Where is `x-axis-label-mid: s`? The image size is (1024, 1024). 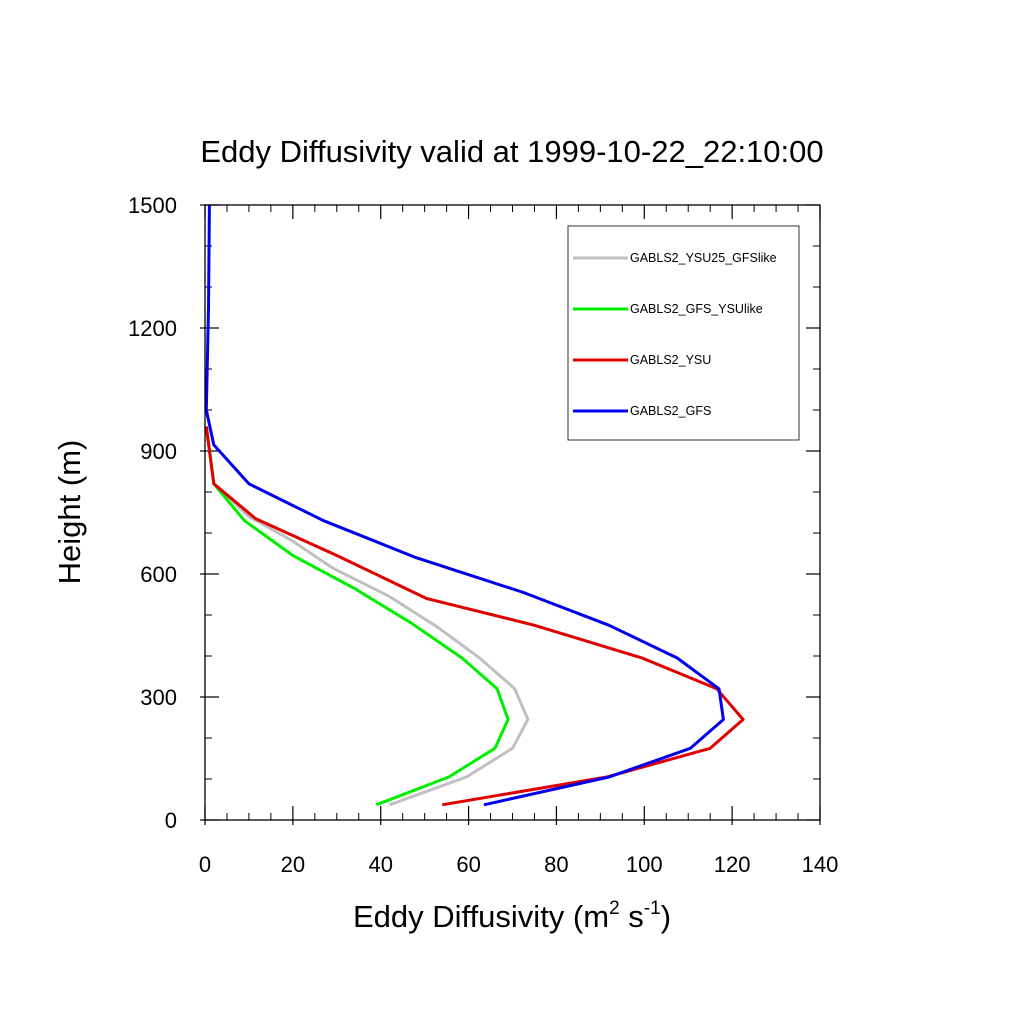
x-axis-label-mid: s is located at coordinates (632, 916).